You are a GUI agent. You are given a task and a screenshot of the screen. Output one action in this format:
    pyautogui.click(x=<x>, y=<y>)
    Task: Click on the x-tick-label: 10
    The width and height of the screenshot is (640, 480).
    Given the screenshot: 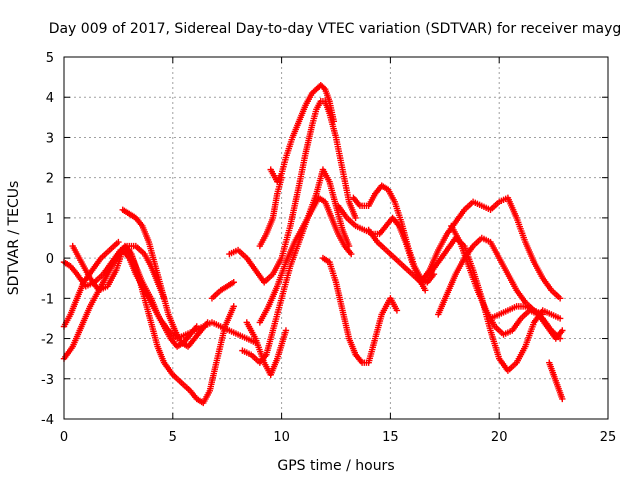 What is the action you would take?
    pyautogui.click(x=281, y=437)
    